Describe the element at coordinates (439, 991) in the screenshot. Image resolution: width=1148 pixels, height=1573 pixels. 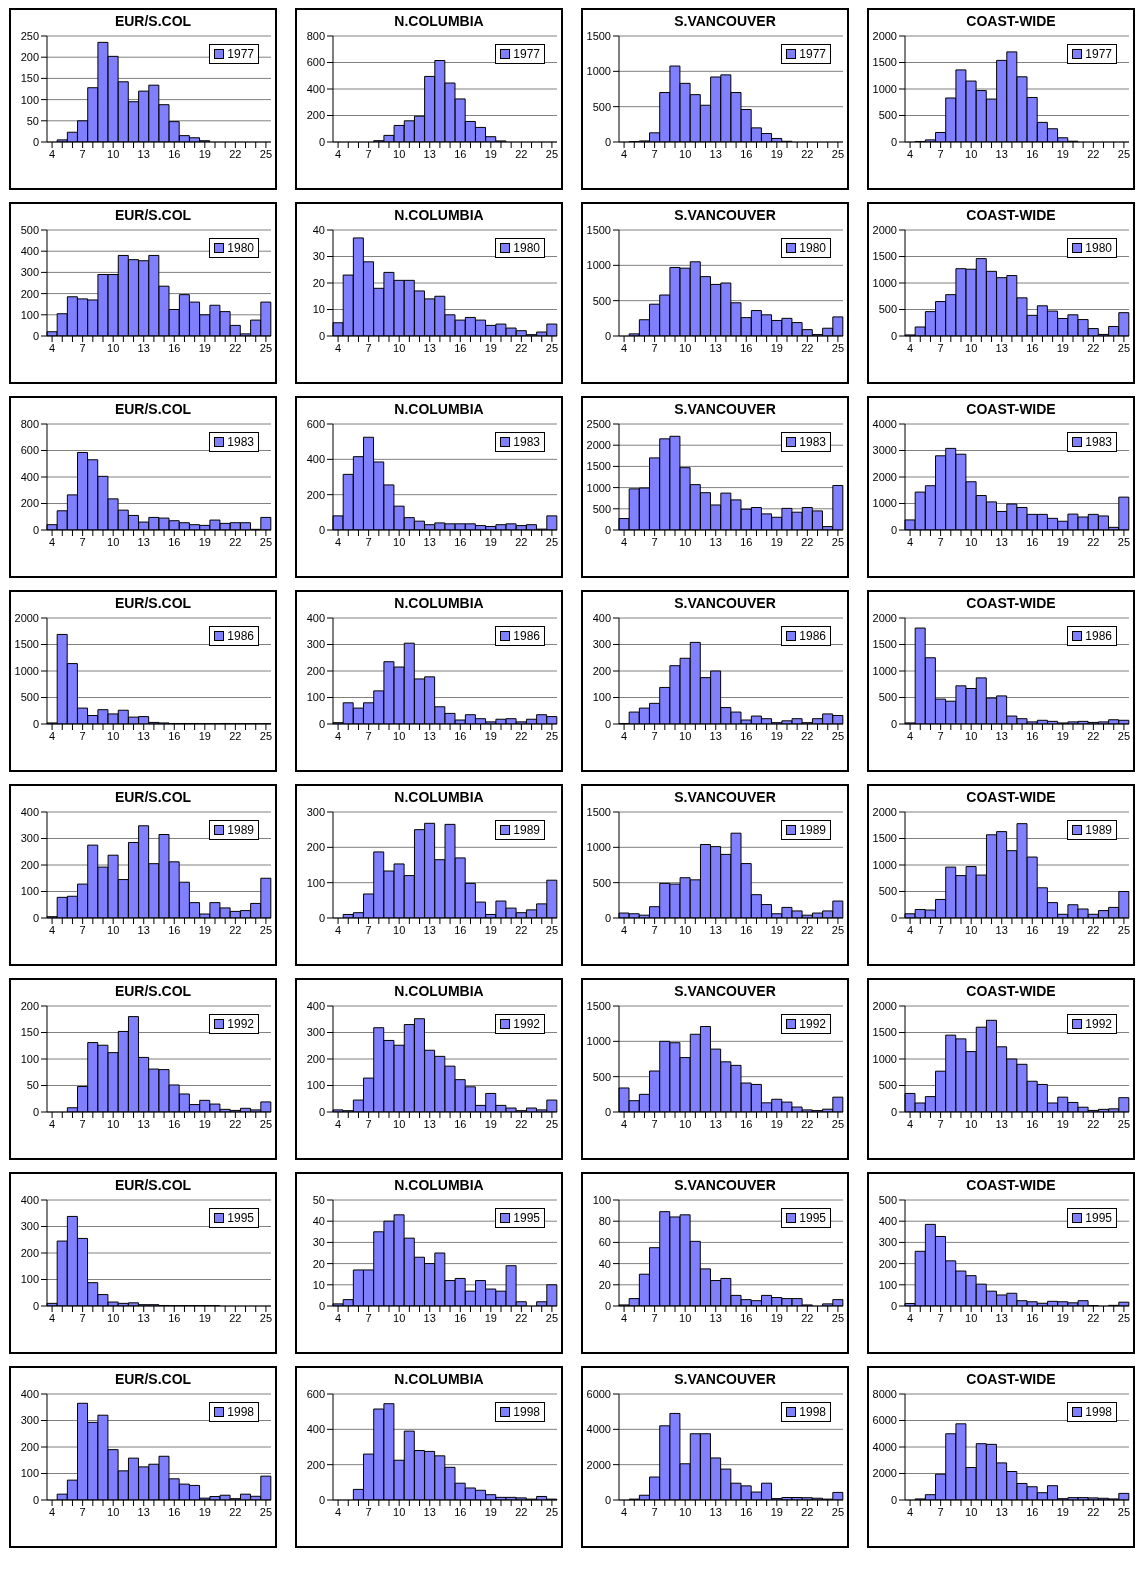
I see `chart-title: N.COLUMBIA` at that location.